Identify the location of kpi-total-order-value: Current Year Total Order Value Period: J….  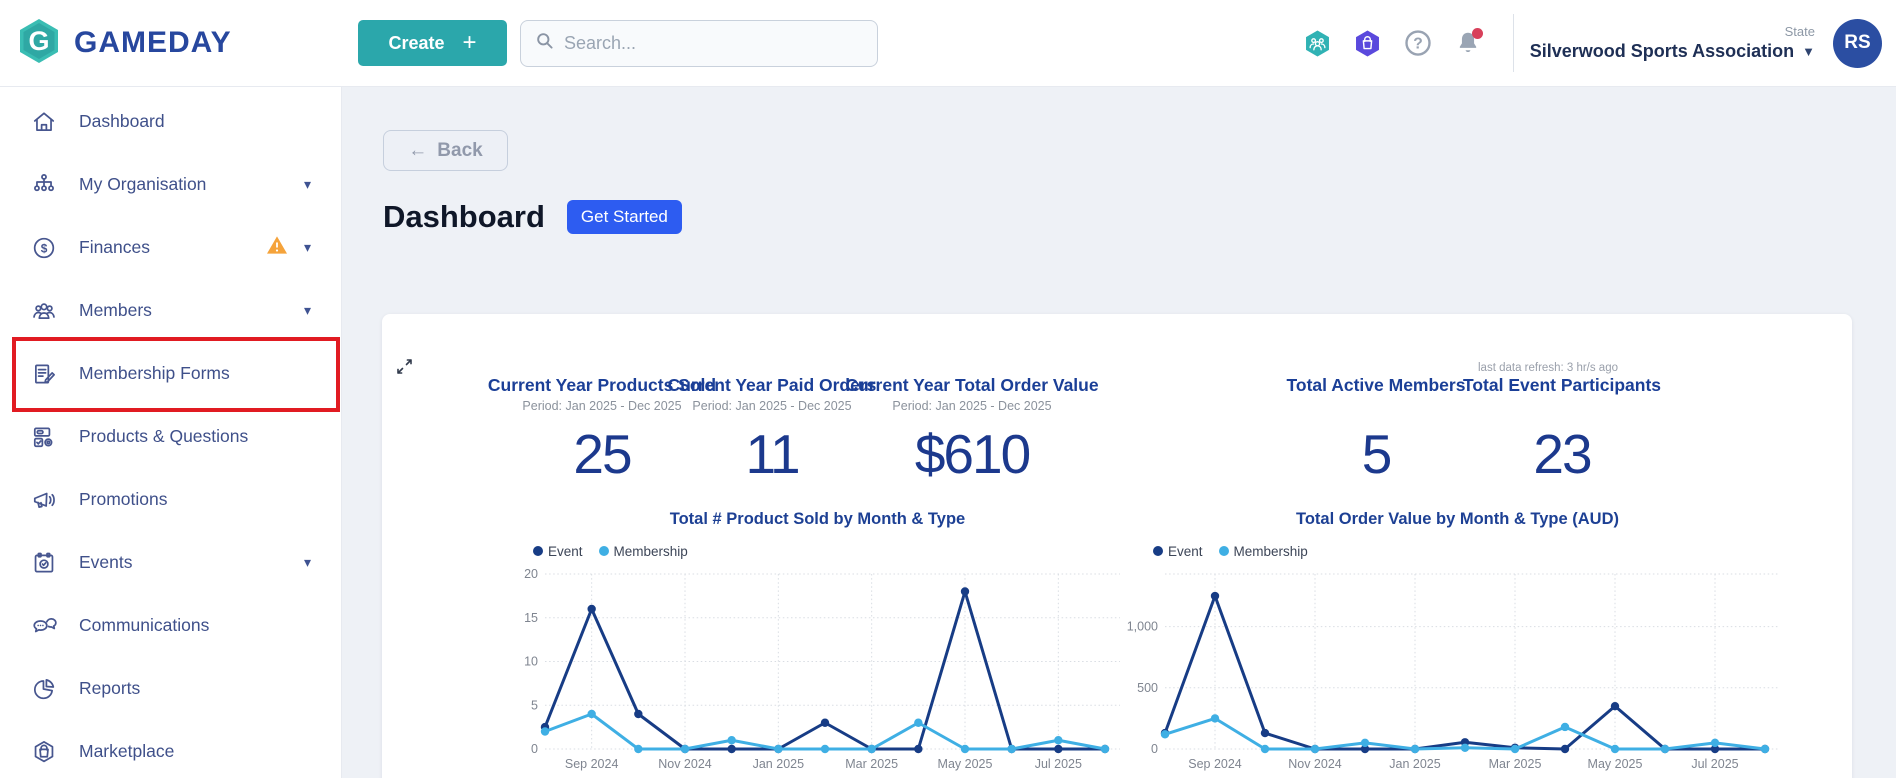
(972, 430).